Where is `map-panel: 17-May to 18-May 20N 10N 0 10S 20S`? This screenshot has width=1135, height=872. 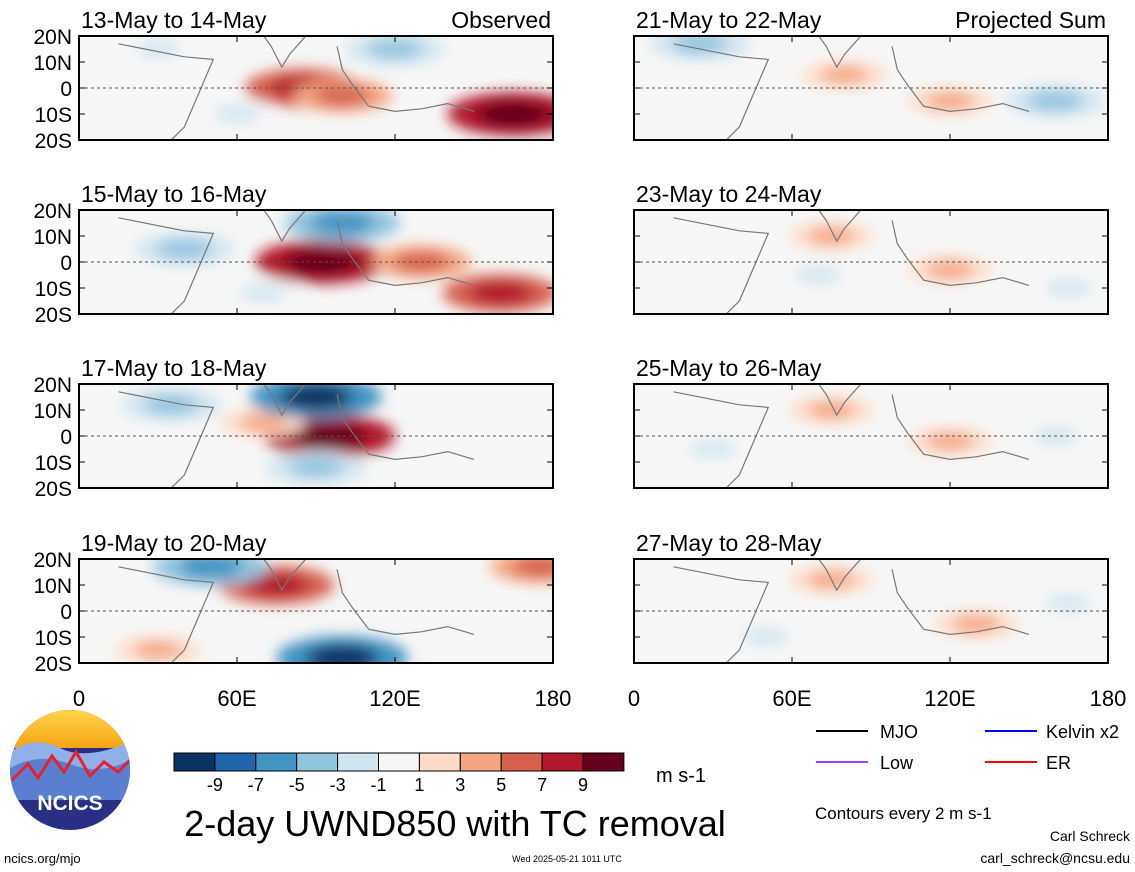 map-panel: 17-May to 18-May 20N 10N 0 10S 20S is located at coordinates (293, 428).